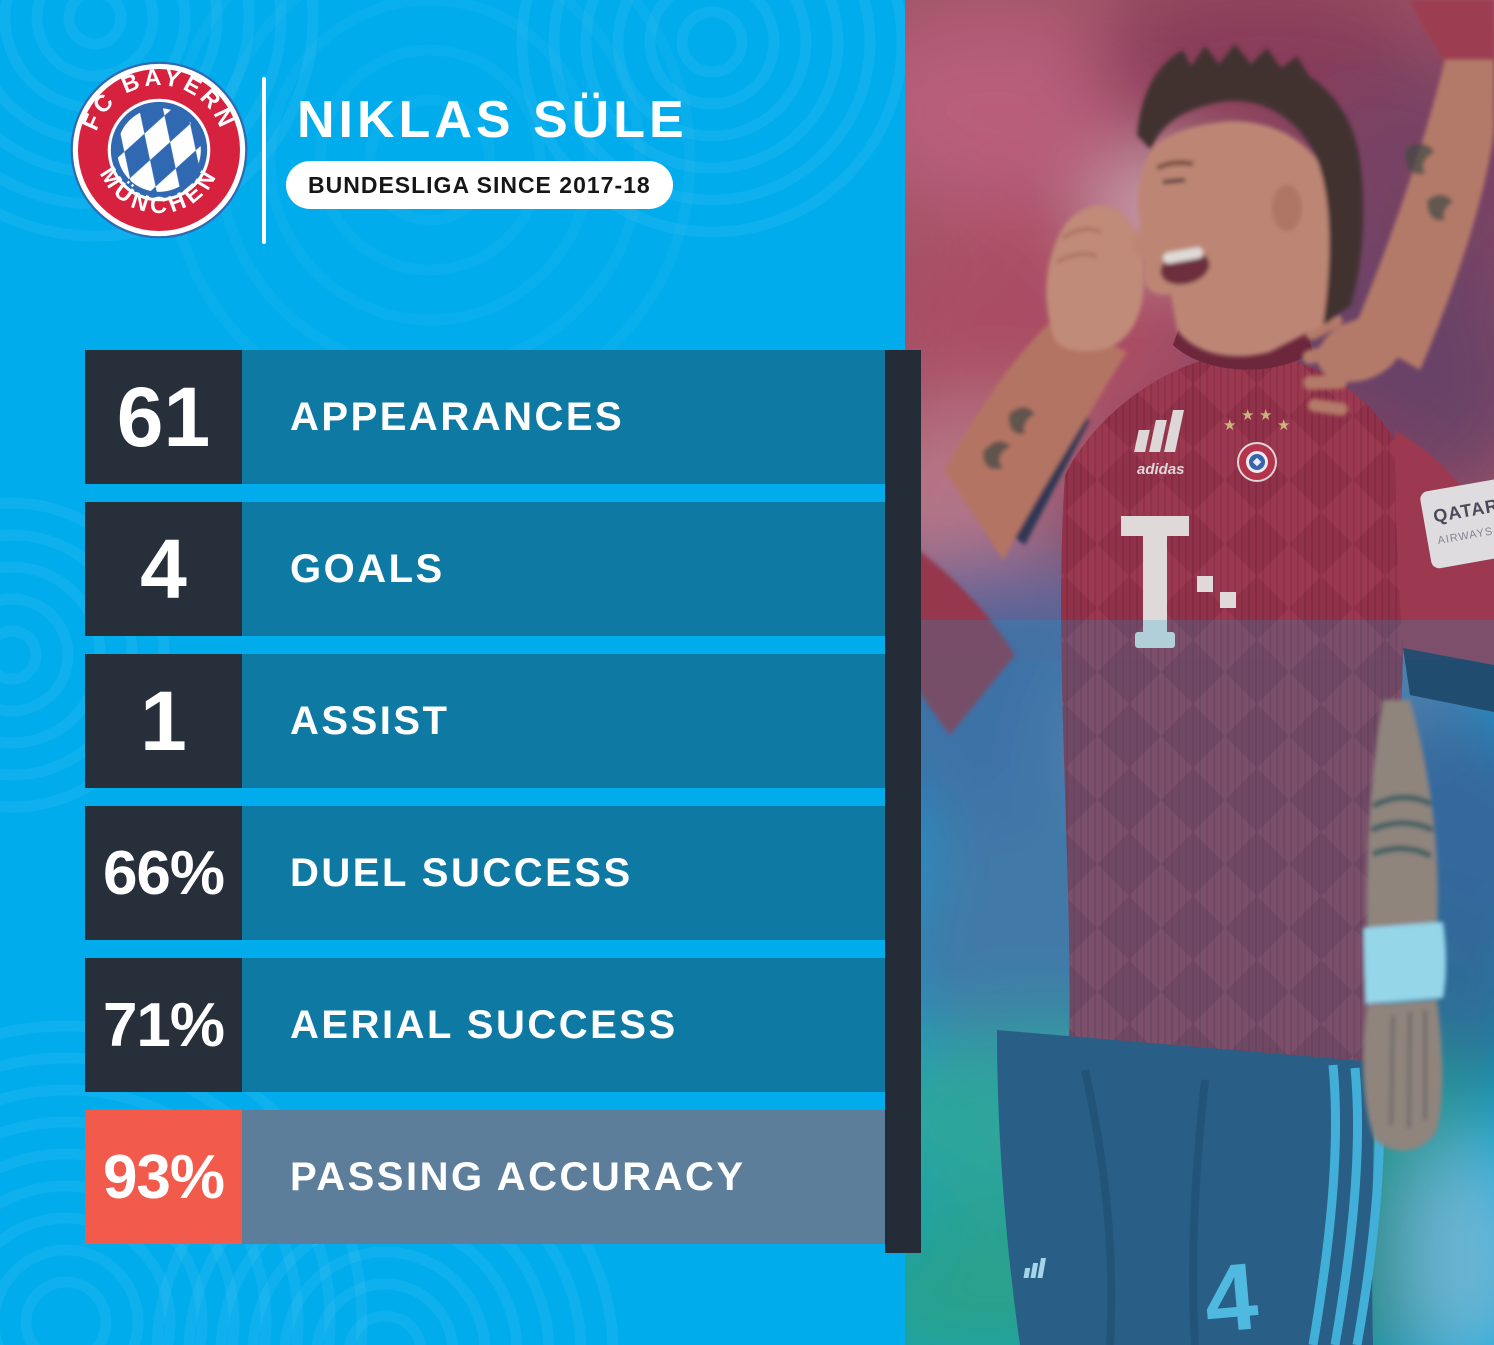 The width and height of the screenshot is (1494, 1345). I want to click on eye, so click(1174, 181).